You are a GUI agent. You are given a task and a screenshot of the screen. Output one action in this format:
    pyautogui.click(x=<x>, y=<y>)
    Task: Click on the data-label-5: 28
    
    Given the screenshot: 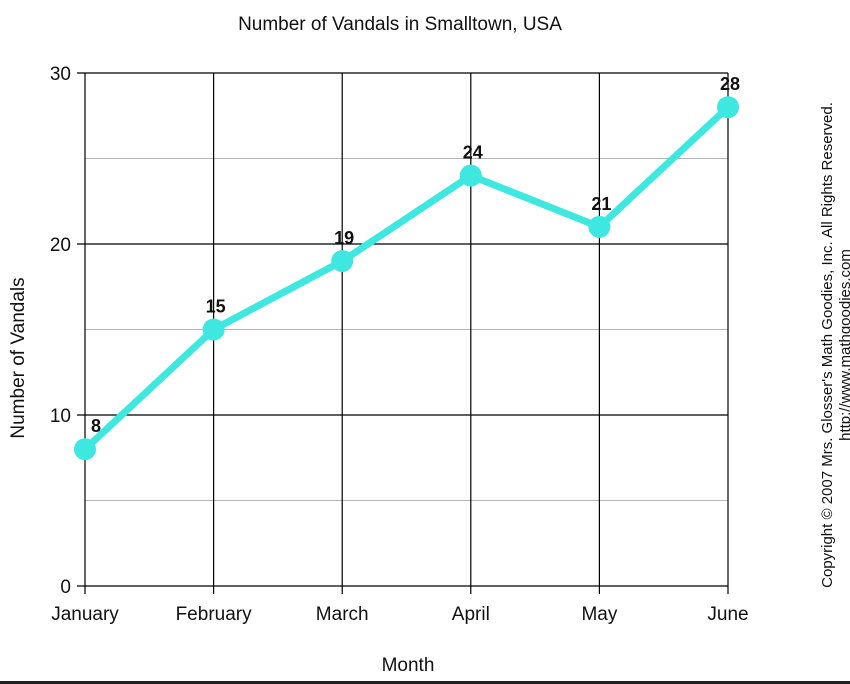 What is the action you would take?
    pyautogui.click(x=730, y=84)
    